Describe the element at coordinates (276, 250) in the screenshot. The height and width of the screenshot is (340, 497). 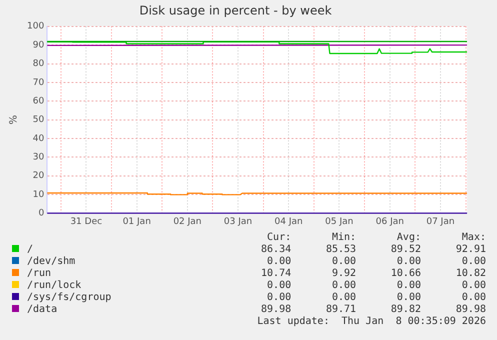
I see `text: 86.34` at that location.